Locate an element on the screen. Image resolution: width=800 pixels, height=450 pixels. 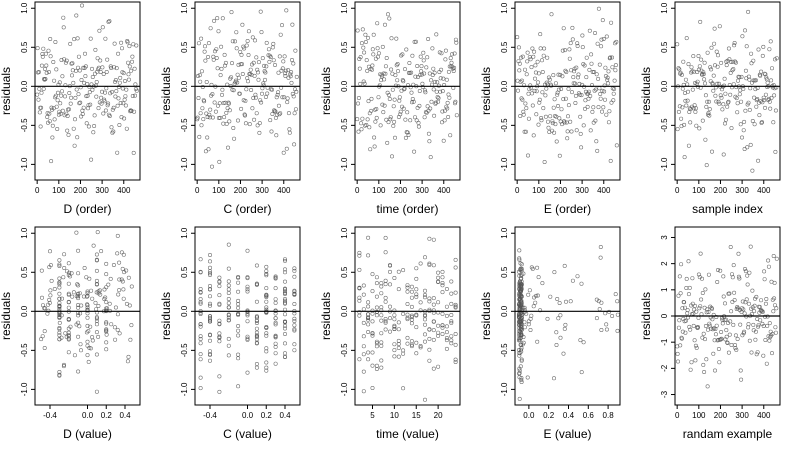
y-tick-label: 0.5 is located at coordinates (344, 47).